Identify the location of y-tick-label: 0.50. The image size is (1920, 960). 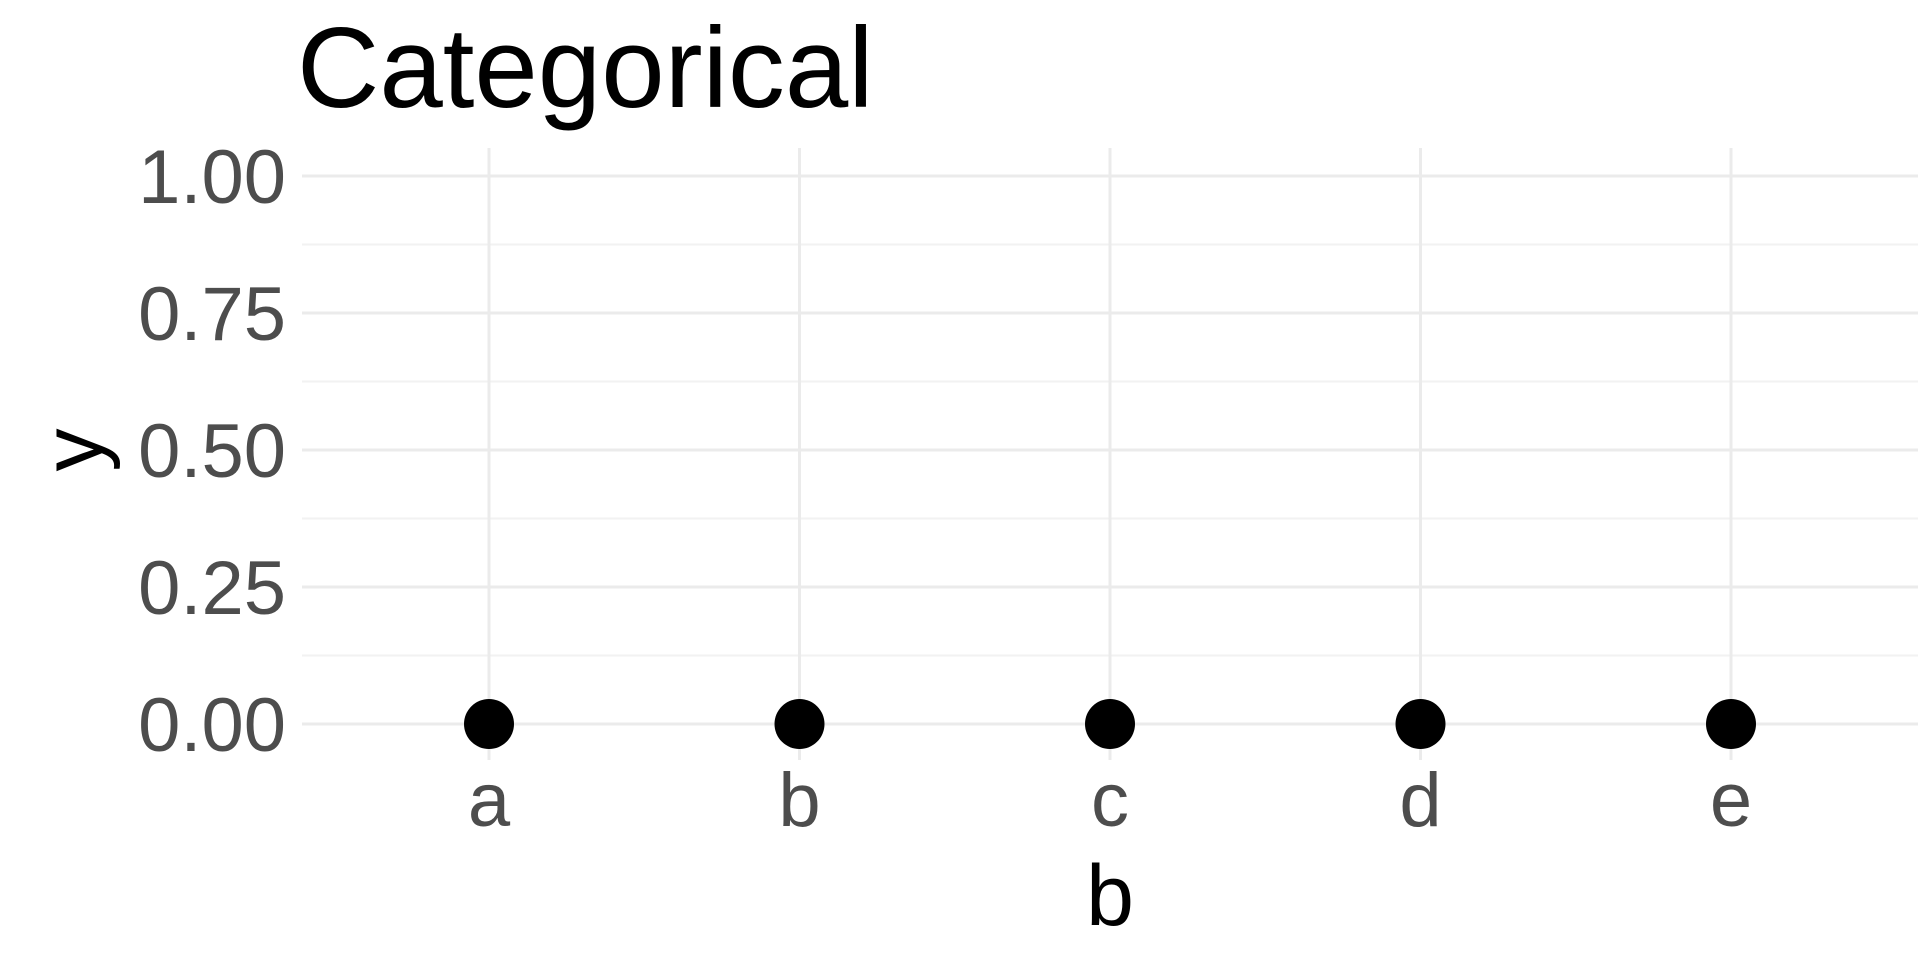
(212, 451).